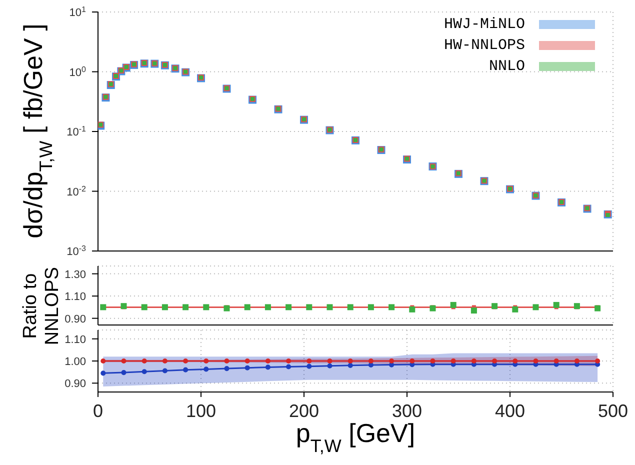 The height and width of the screenshot is (465, 635). What do you see at coordinates (506, 66) in the screenshot?
I see `legend-label: NNLO` at bounding box center [506, 66].